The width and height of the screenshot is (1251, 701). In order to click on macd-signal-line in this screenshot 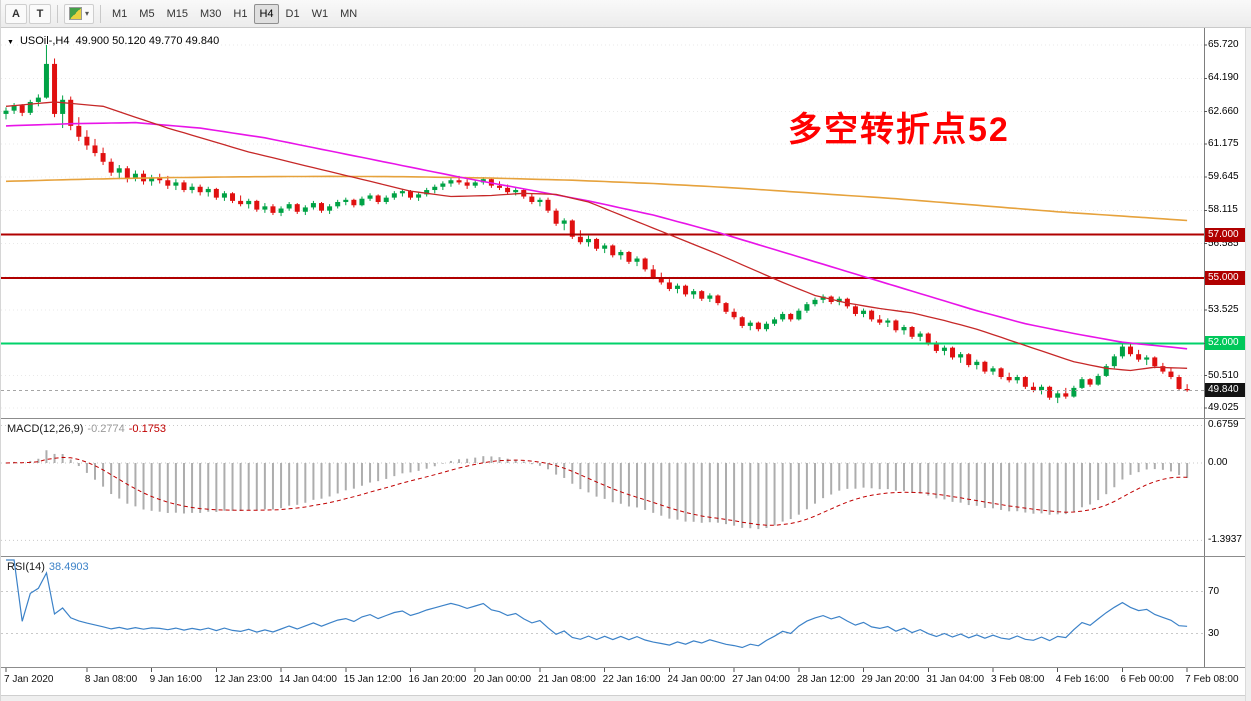, I will do `click(596, 491)`.